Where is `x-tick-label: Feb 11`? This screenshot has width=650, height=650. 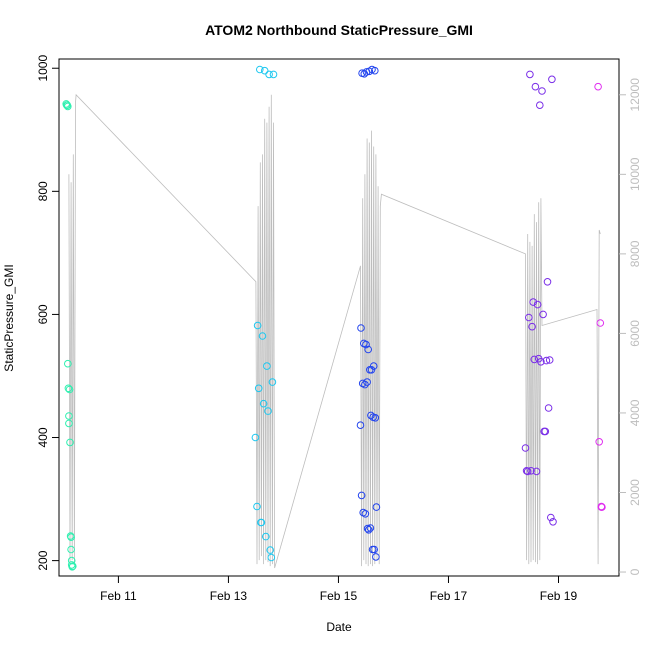
x-tick-label: Feb 11 is located at coordinates (118, 596).